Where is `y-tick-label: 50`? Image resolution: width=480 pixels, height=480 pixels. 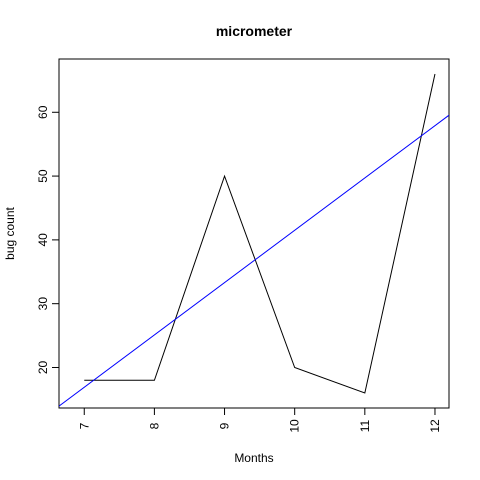 y-tick-label: 50 is located at coordinates (43, 176).